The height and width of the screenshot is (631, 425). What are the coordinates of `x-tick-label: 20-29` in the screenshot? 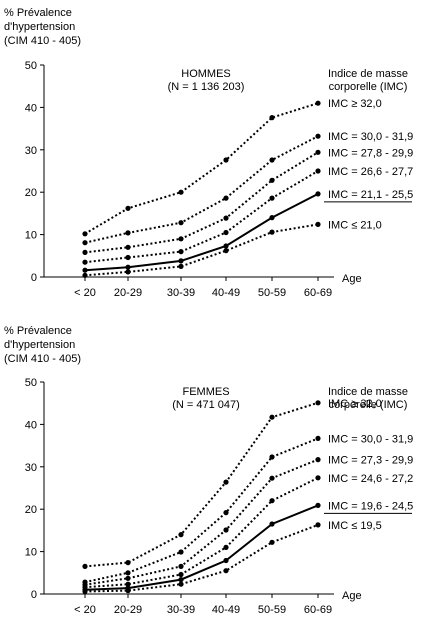 It's located at (128, 610).